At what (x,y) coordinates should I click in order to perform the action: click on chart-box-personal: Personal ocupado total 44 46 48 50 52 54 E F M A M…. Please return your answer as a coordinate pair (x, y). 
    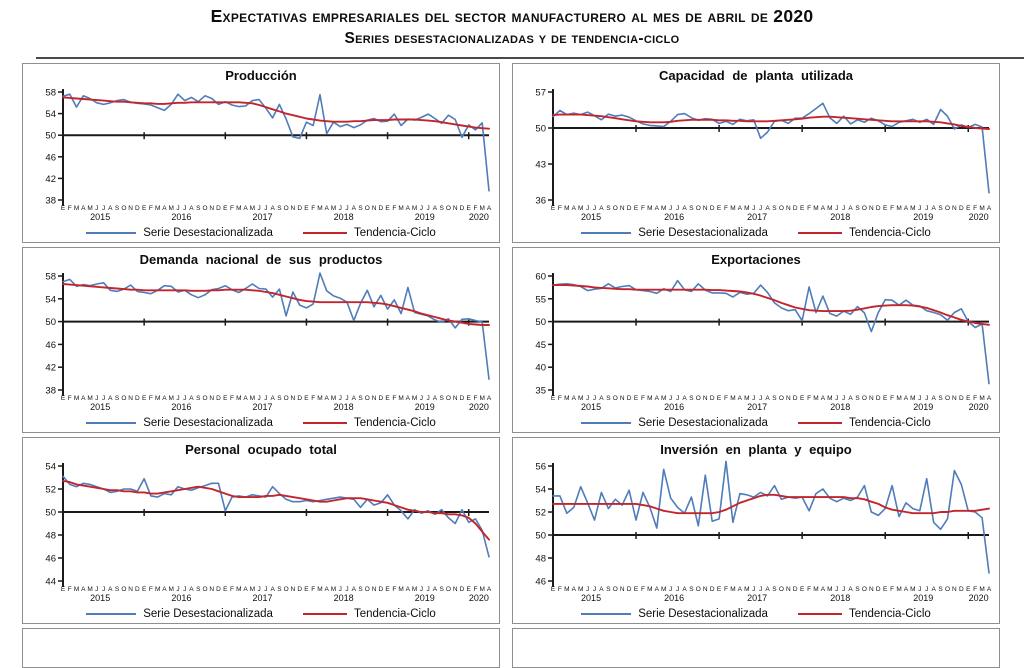
    Looking at the image, I should click on (261, 530).